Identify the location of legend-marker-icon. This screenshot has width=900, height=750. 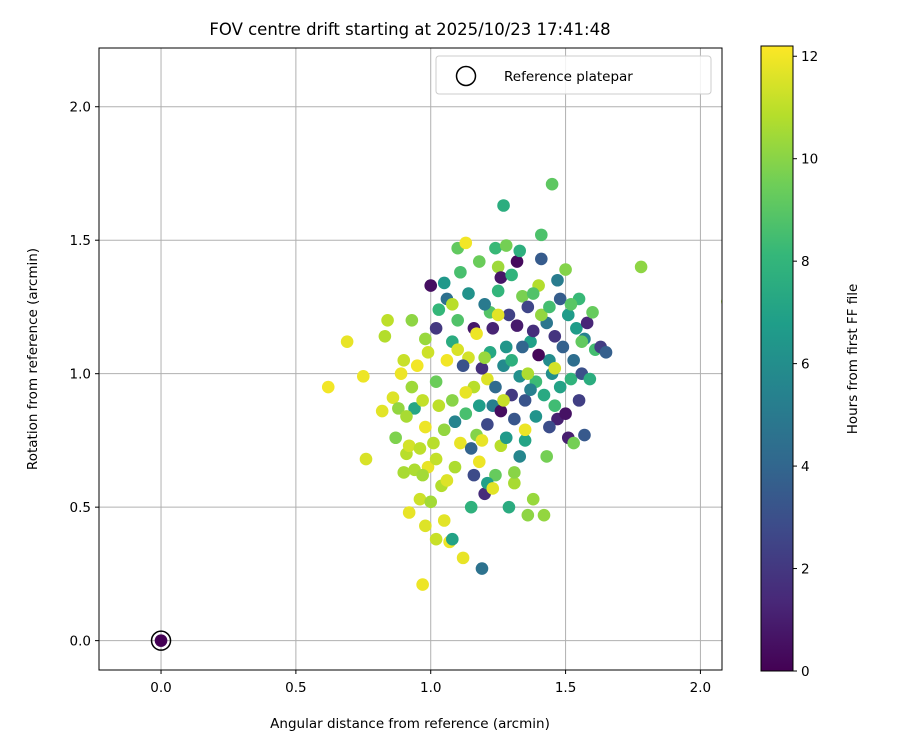
(466, 76).